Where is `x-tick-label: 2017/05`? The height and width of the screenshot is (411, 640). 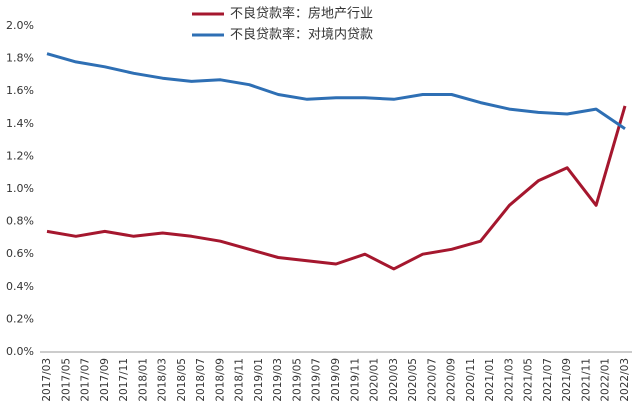
x-tick-label: 2017/05 is located at coordinates (66, 380).